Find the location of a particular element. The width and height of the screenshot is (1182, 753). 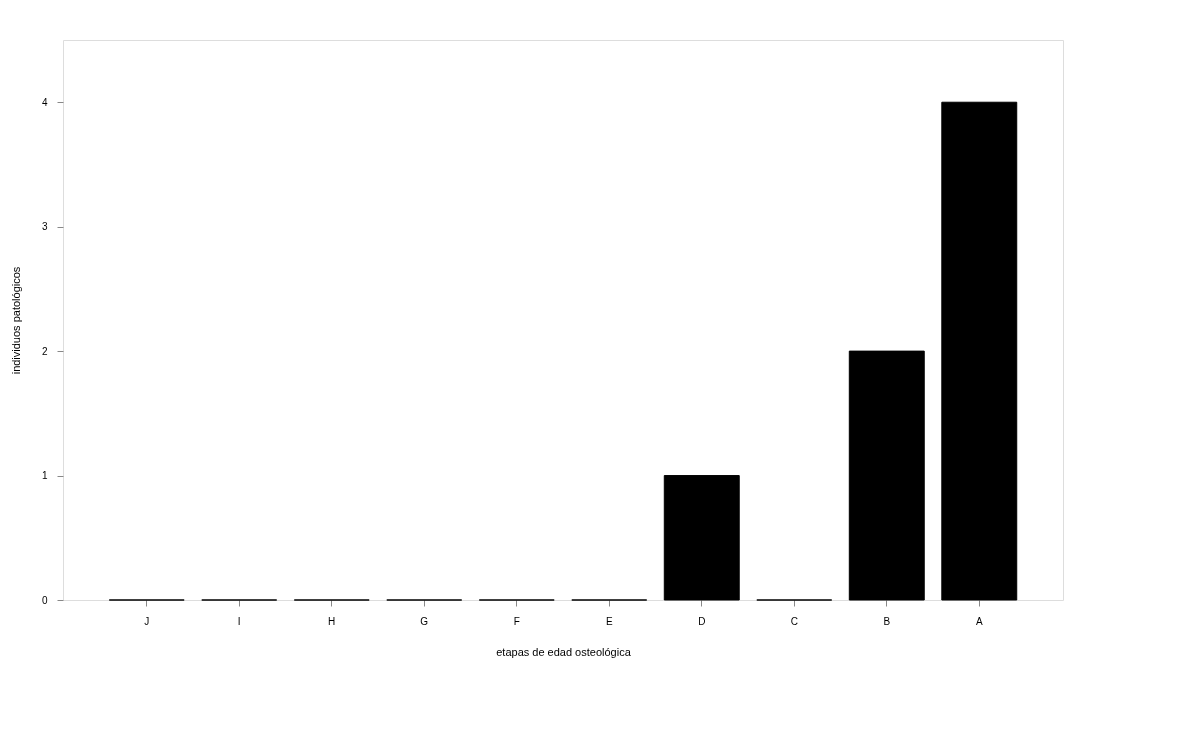

x-tick-label: C is located at coordinates (794, 621).